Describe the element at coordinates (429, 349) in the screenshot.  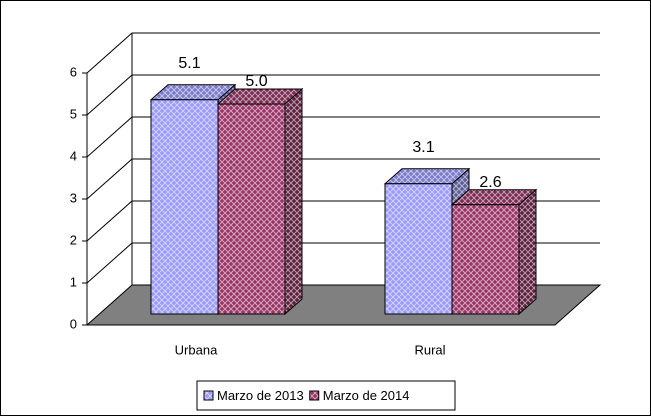
I see `x-tick-label: Rural` at that location.